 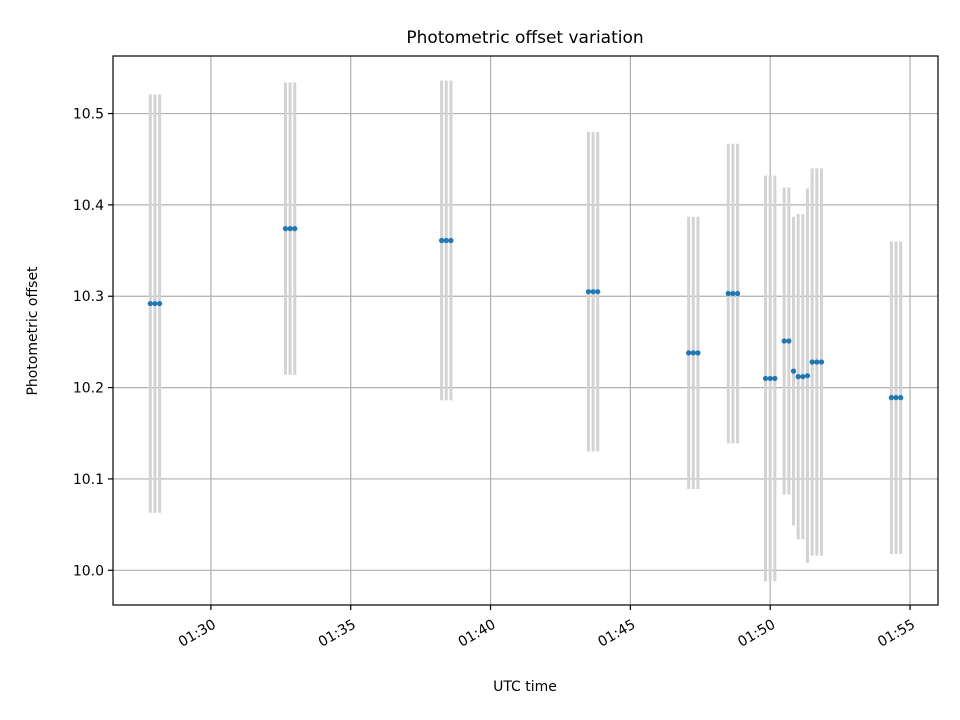 What do you see at coordinates (525, 687) in the screenshot?
I see `x-axis-label: UTC time` at bounding box center [525, 687].